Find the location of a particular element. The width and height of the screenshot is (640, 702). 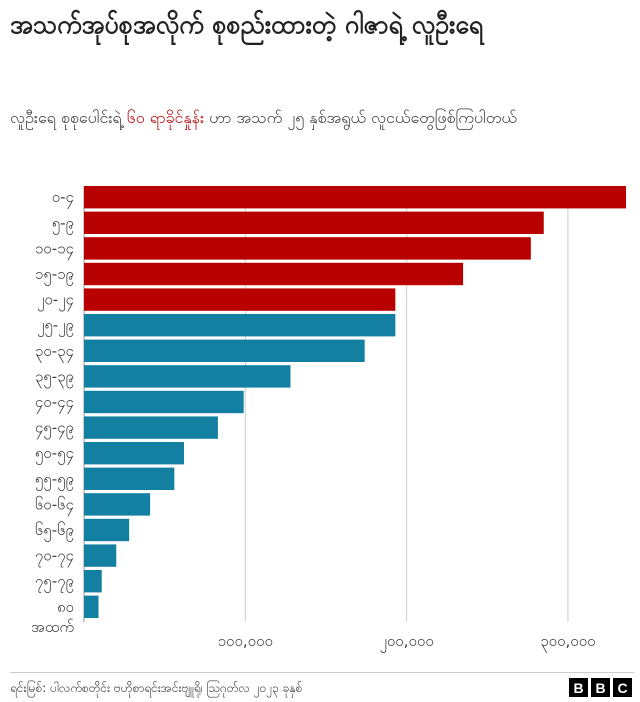

category-label-6: ၂၅-၂၉ is located at coordinates (55, 326).